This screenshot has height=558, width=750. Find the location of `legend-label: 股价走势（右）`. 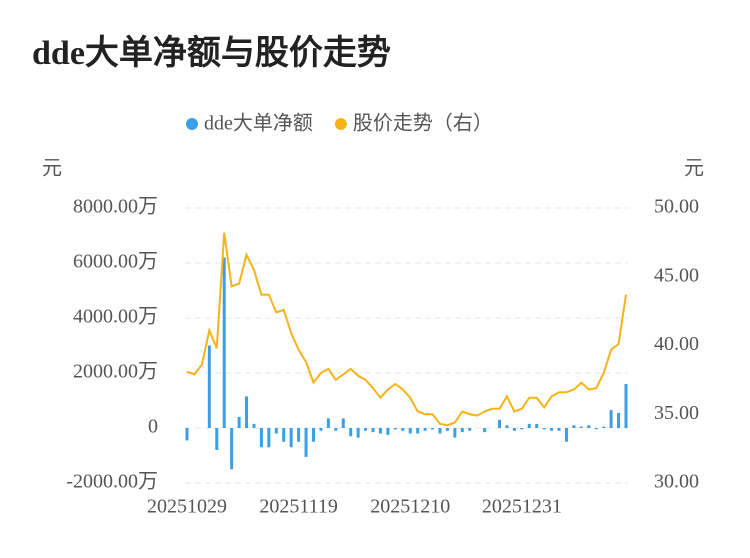

legend-label: 股价走势（右） is located at coordinates (423, 123).